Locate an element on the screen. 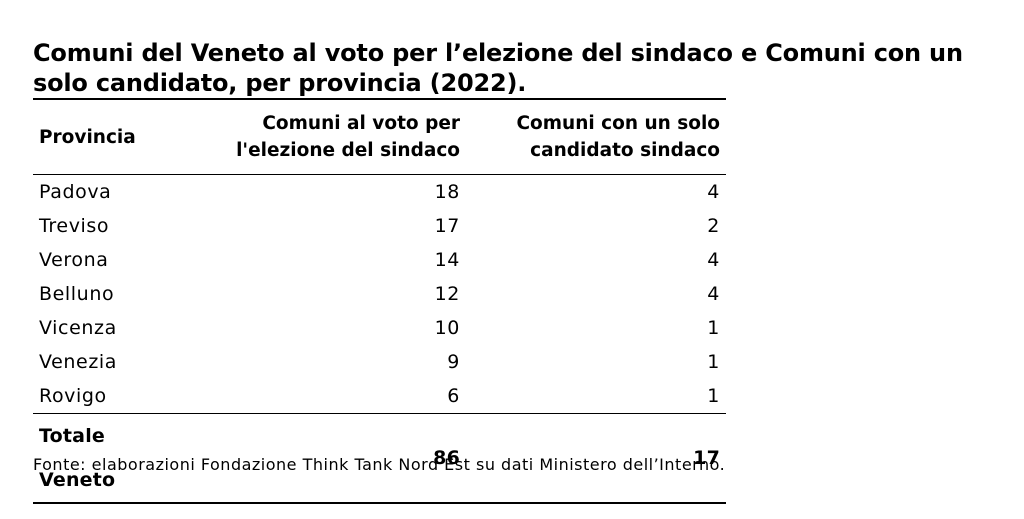 This screenshot has width=1024, height=519. header-un-solo-candidato-line1: Comuni con un solo is located at coordinates (618, 123).